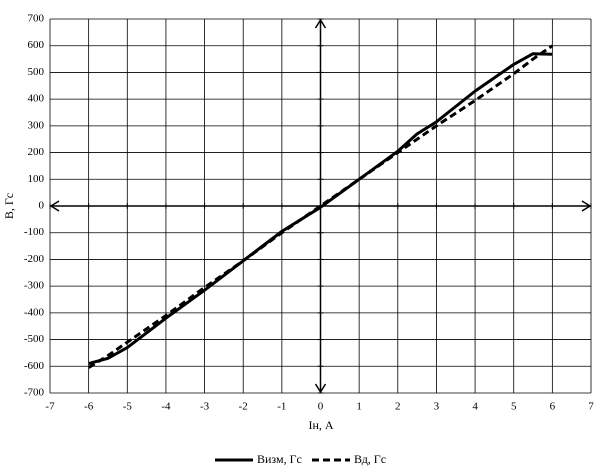 The height and width of the screenshot is (476, 604). Describe the element at coordinates (34, 312) in the screenshot. I see `y-tick-label: -400` at that location.